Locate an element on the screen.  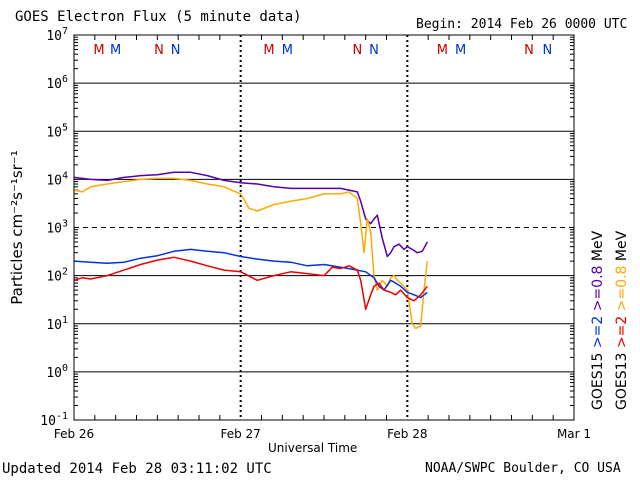
legend-satellite: GOES15 is located at coordinates (598, 379).